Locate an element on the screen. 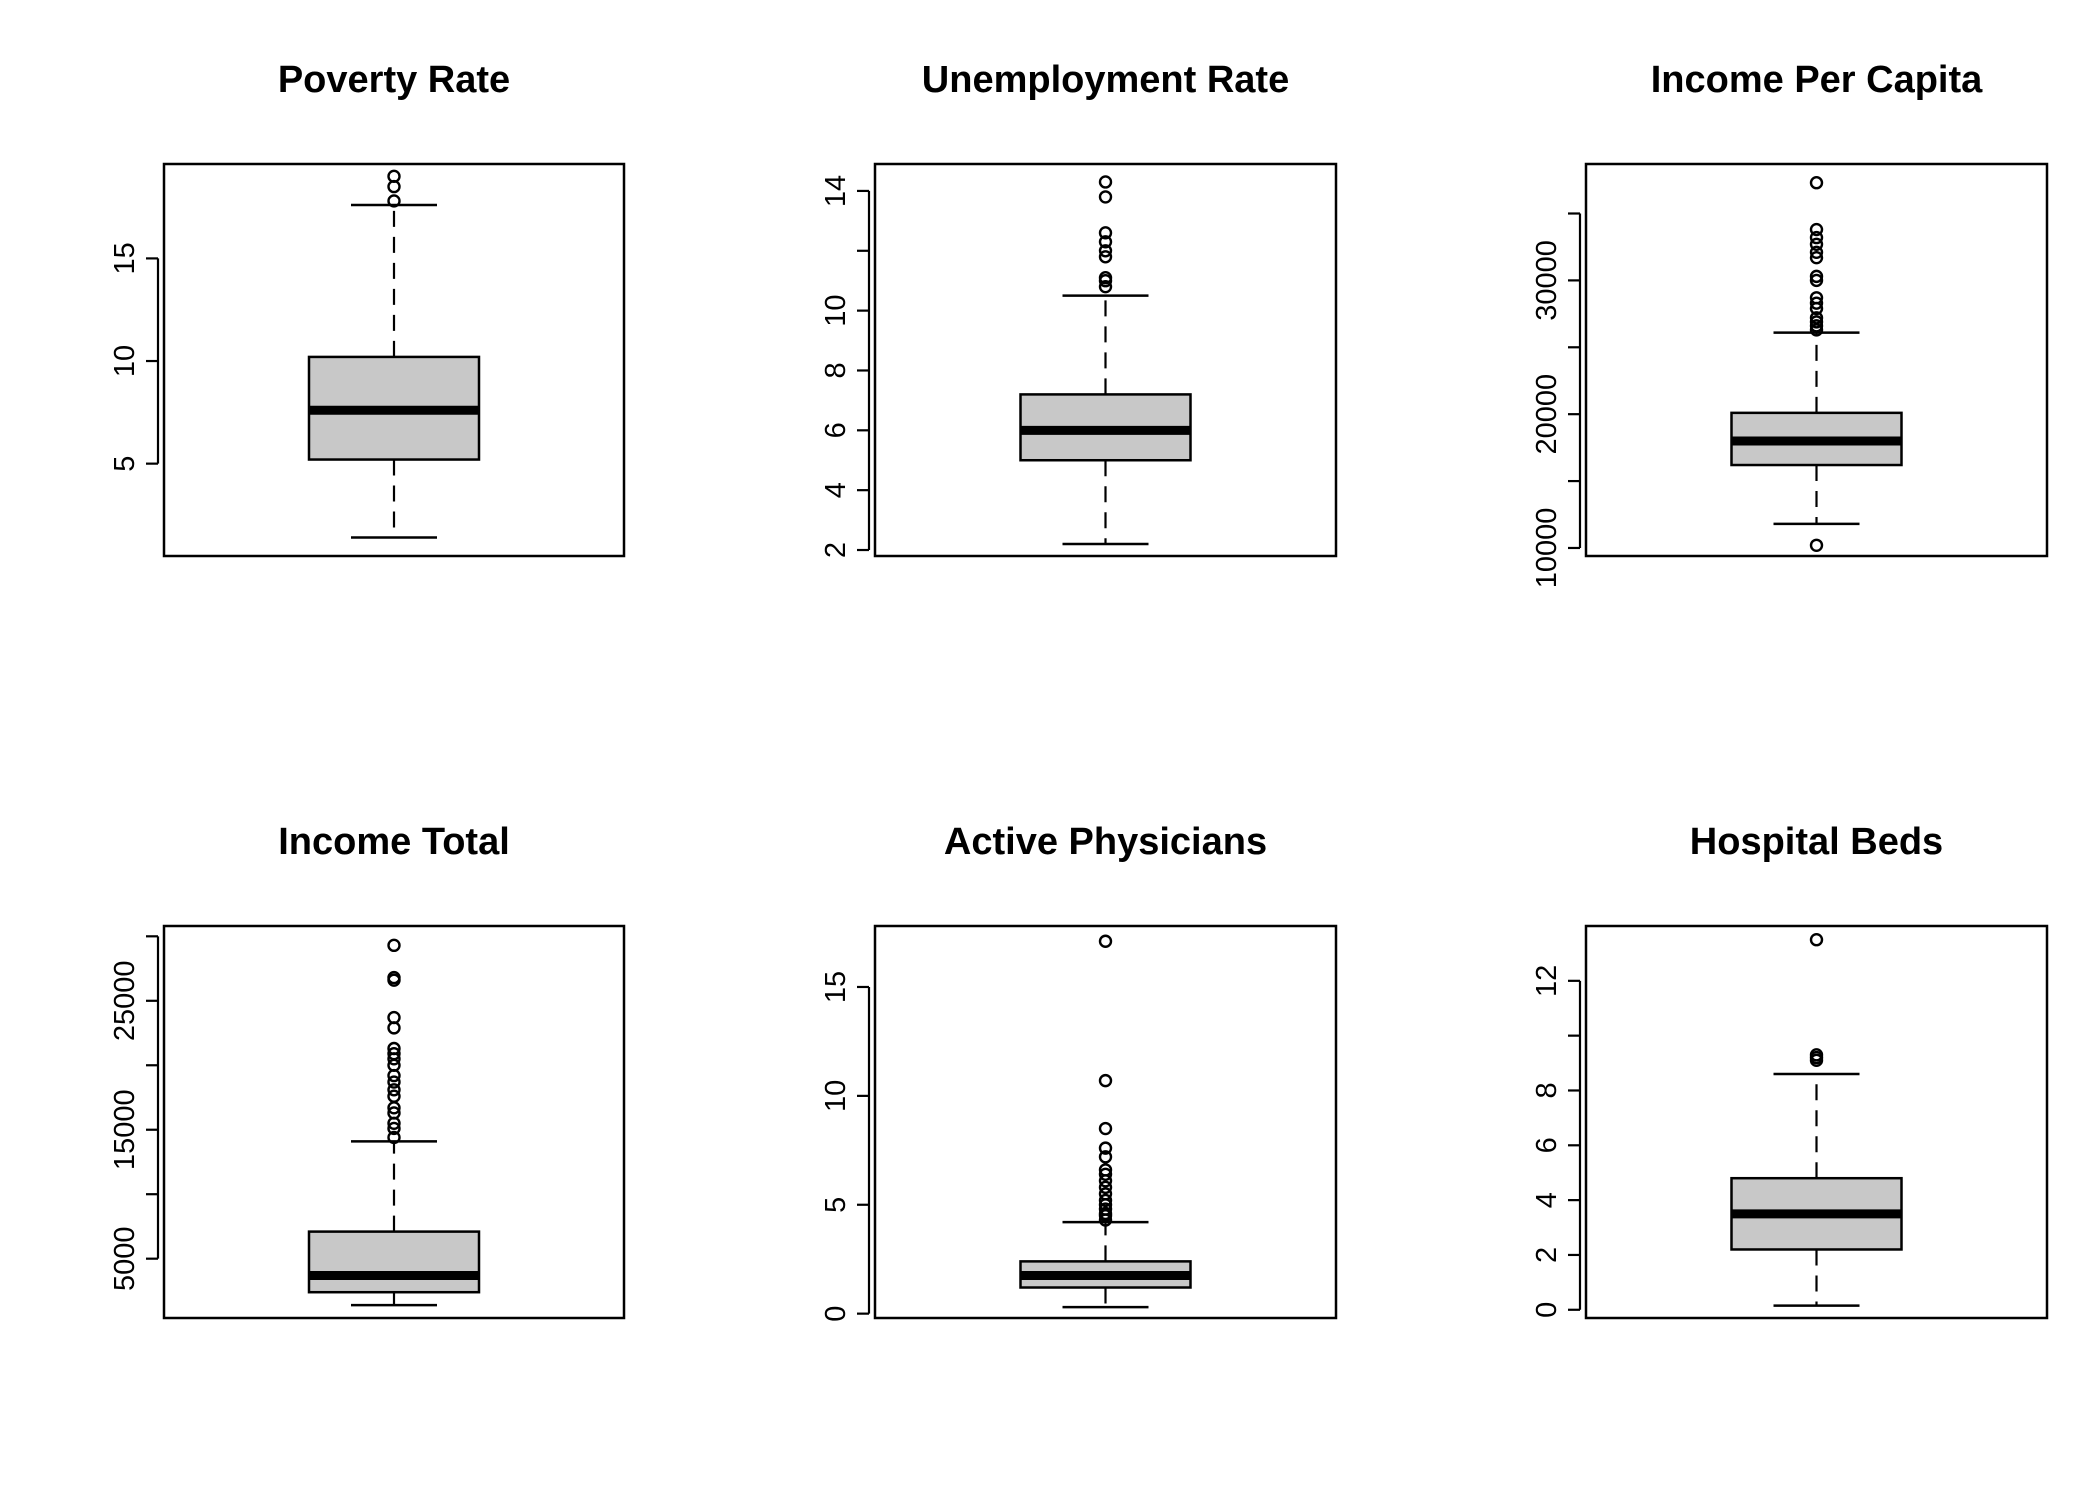 The image size is (2100, 1500). panel-active-physicians: Active Physicians 0 5 10 15 is located at coordinates (1079, 1071).